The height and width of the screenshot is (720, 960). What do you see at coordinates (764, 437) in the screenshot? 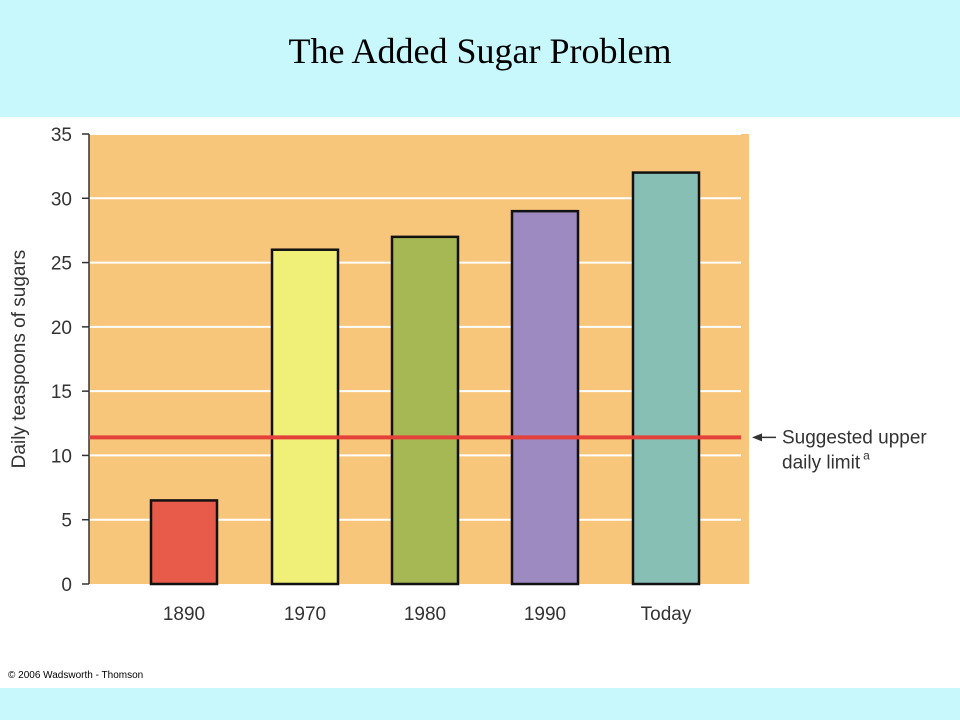
I see `suggested-limit-arrow` at bounding box center [764, 437].